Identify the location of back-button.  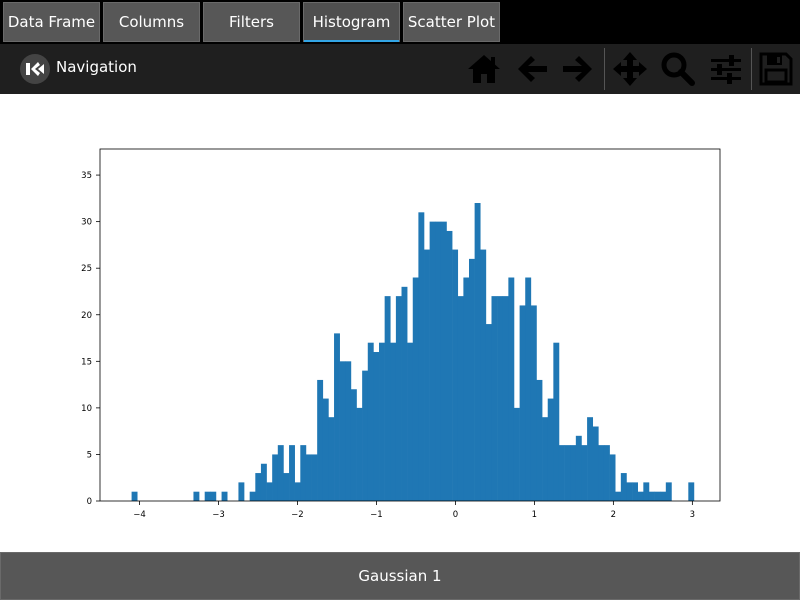
(532, 69).